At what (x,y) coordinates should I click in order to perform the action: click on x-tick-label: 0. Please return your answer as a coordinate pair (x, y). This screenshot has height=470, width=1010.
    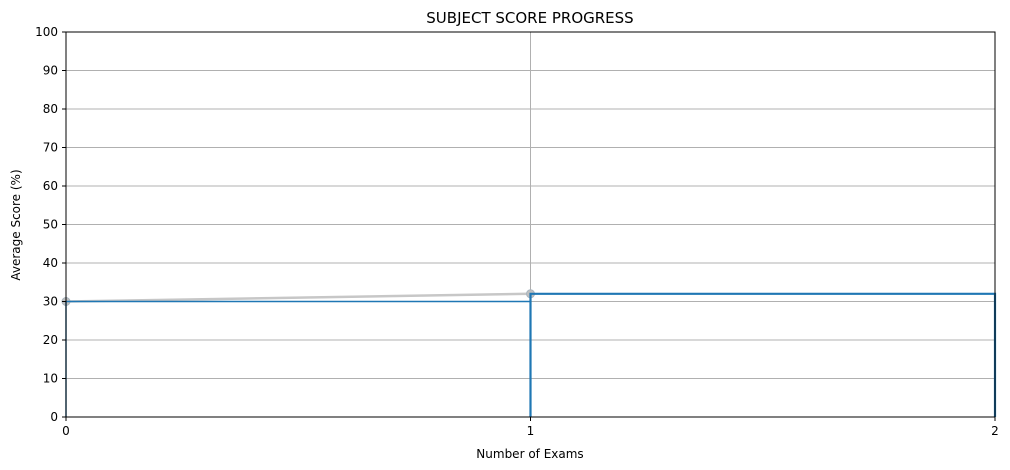
    Looking at the image, I should click on (66, 431).